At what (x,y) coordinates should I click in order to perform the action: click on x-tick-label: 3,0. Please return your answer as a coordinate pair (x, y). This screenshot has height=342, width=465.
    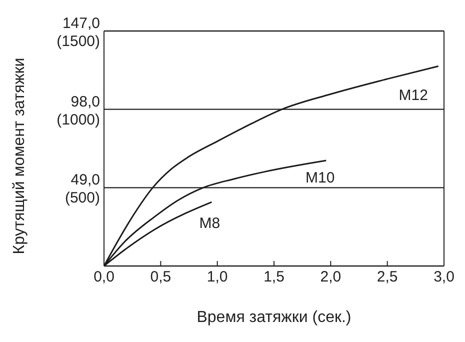
    Looking at the image, I should click on (444, 277).